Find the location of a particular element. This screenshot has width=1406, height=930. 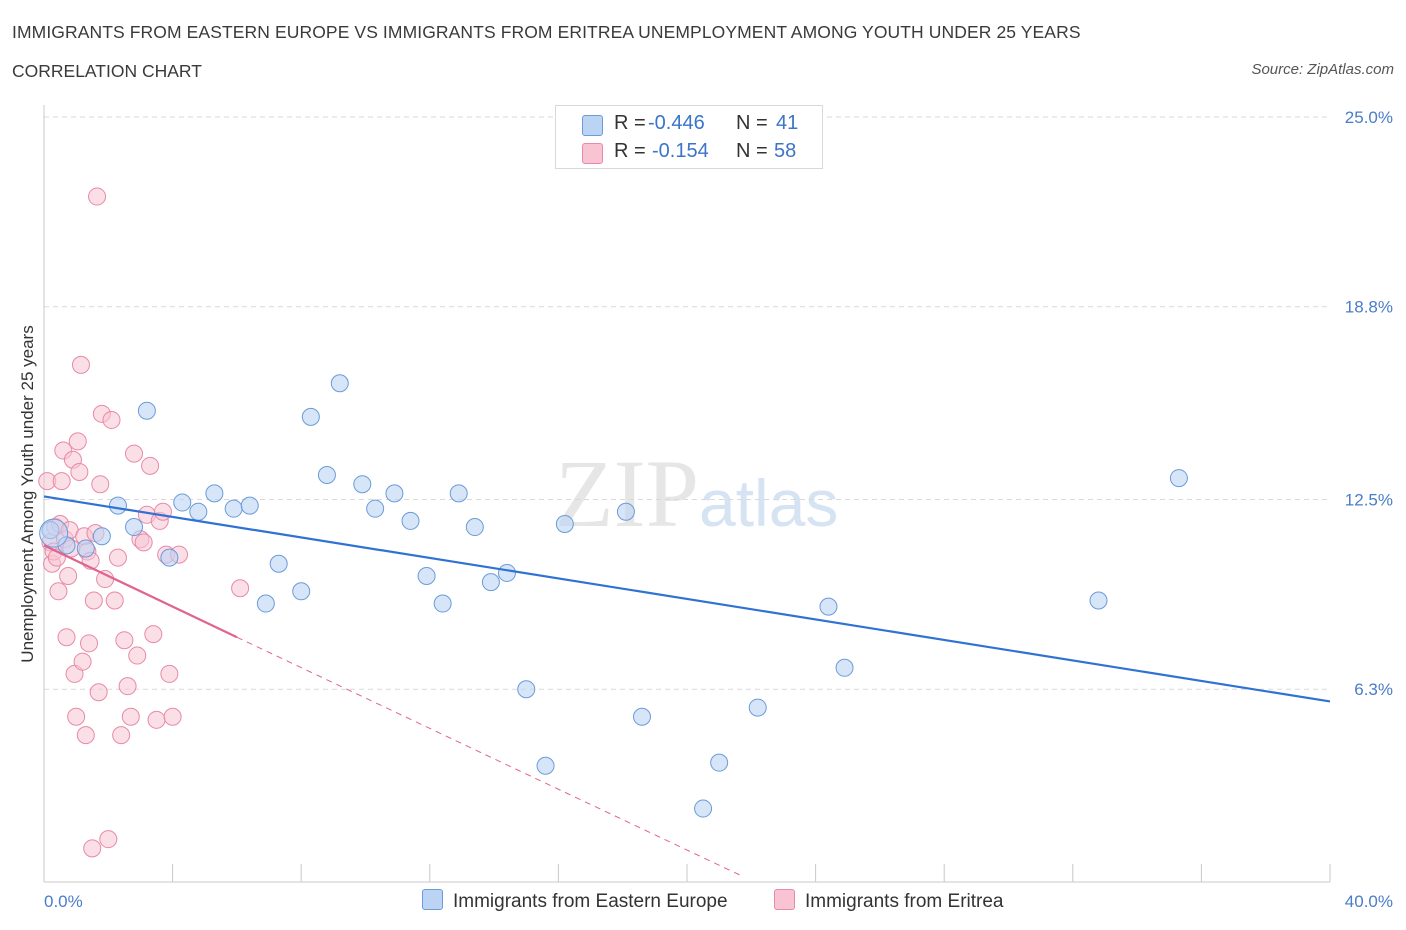

y-tick-label: 6.3% is located at coordinates (1373, 689).